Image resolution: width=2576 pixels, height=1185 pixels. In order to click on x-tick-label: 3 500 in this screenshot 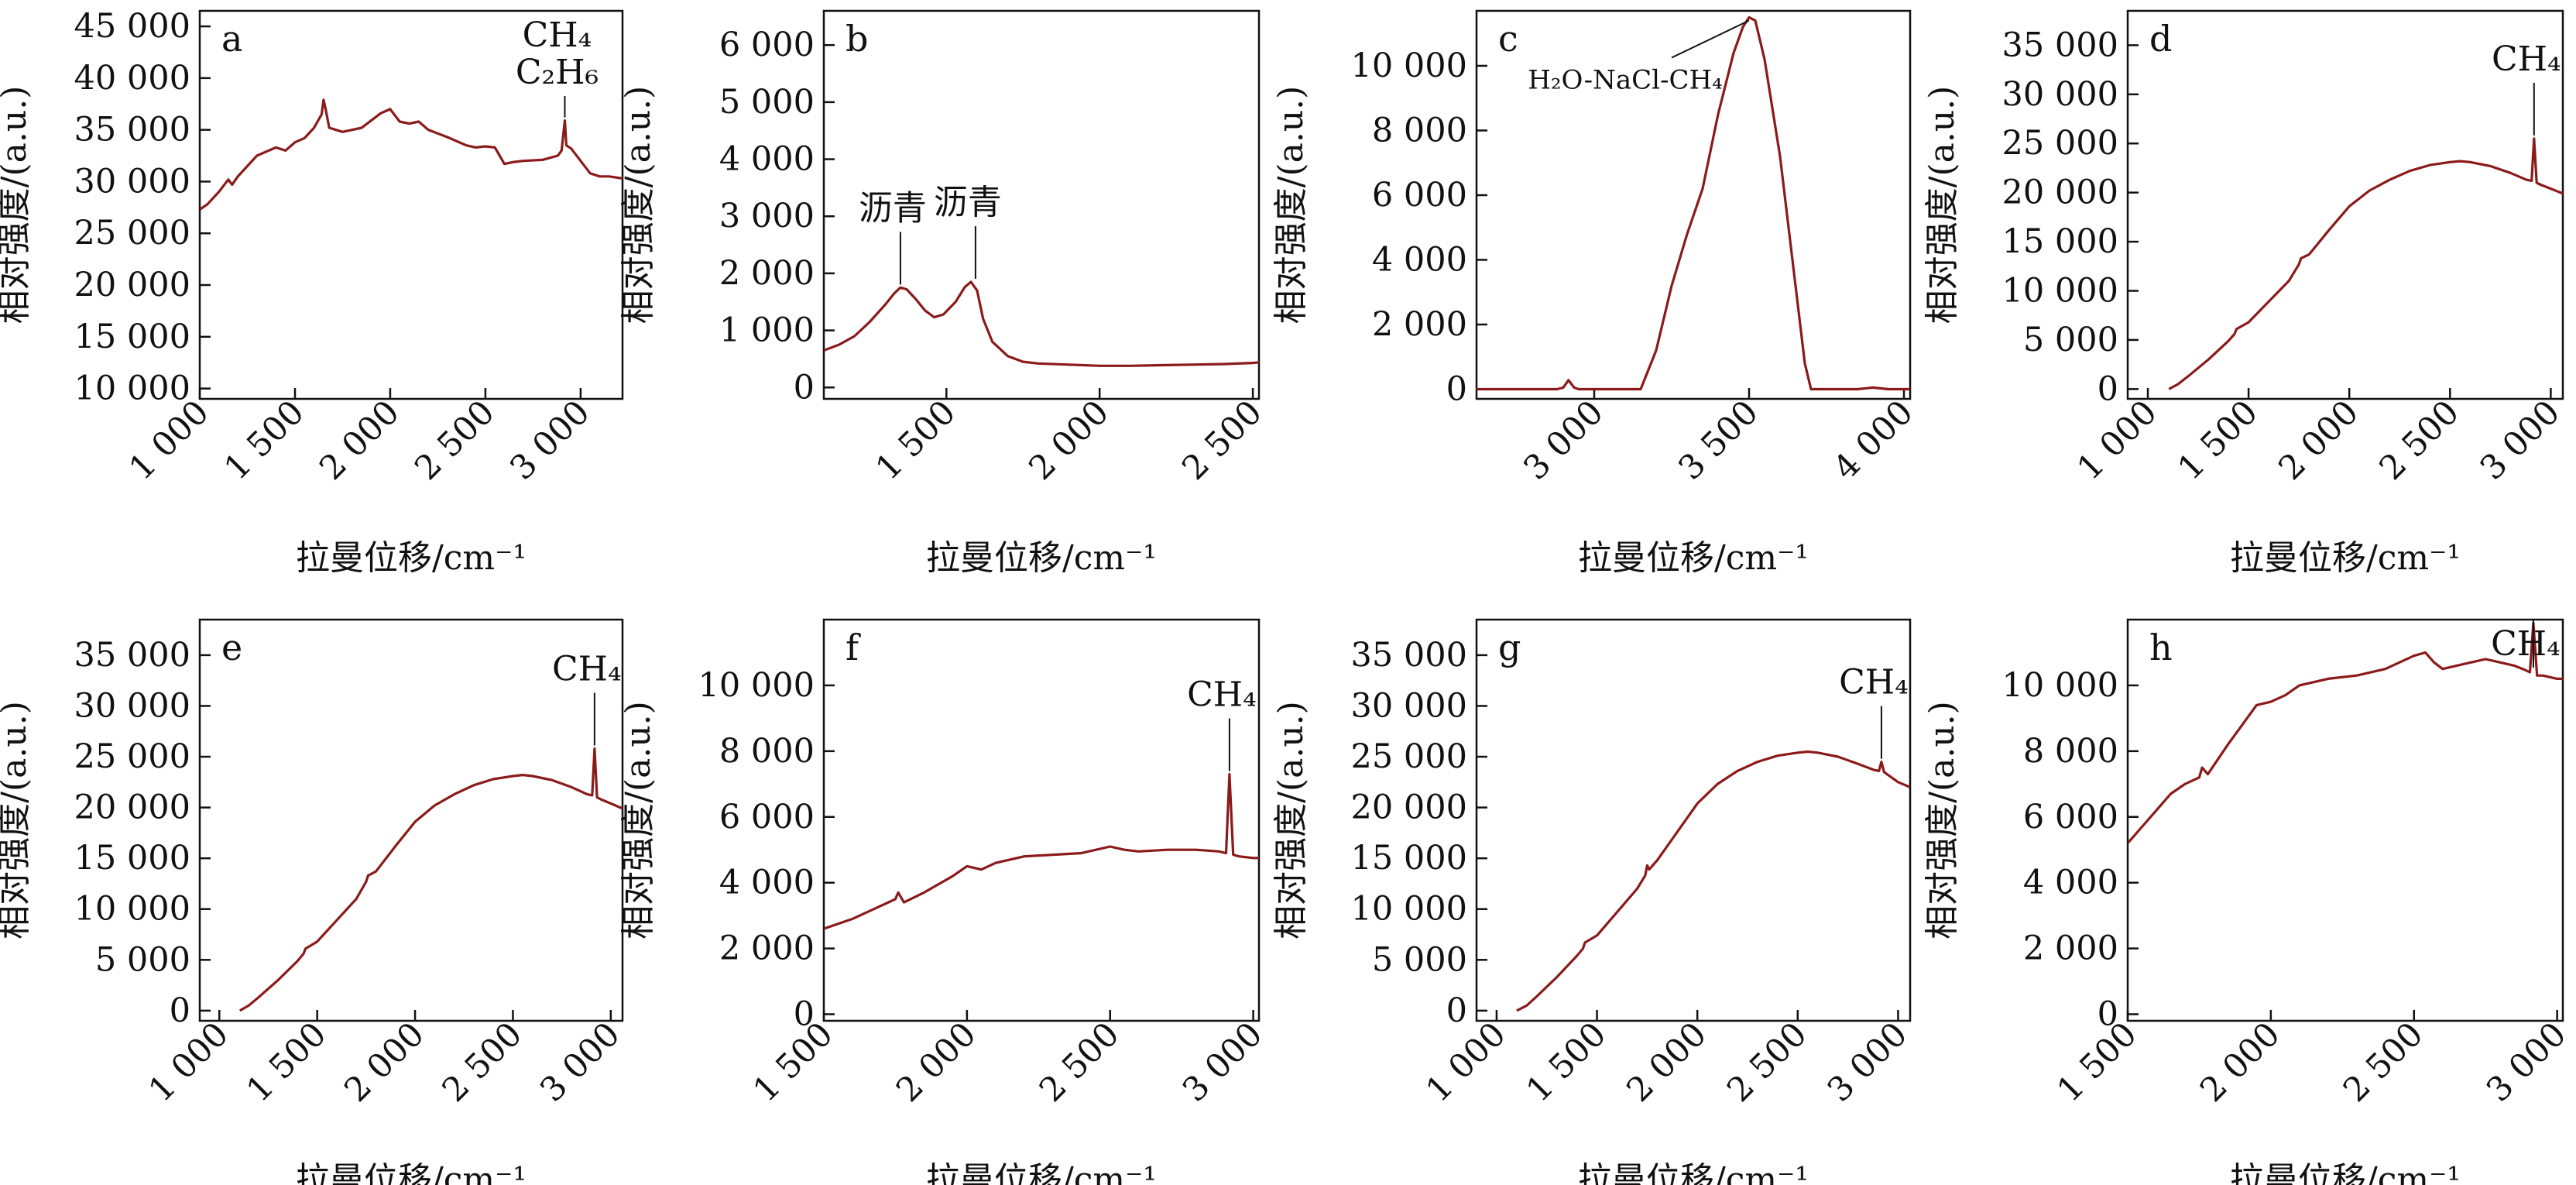, I will do `click(1718, 440)`.